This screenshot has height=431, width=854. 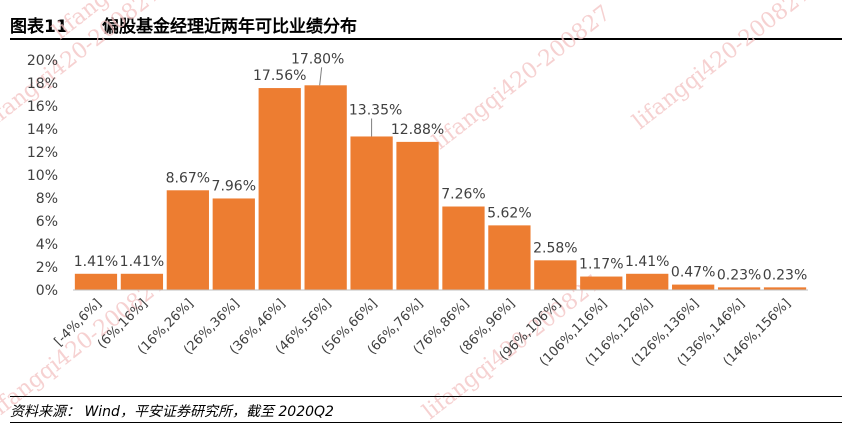 I want to click on data-label: 13.35%, so click(x=375, y=110).